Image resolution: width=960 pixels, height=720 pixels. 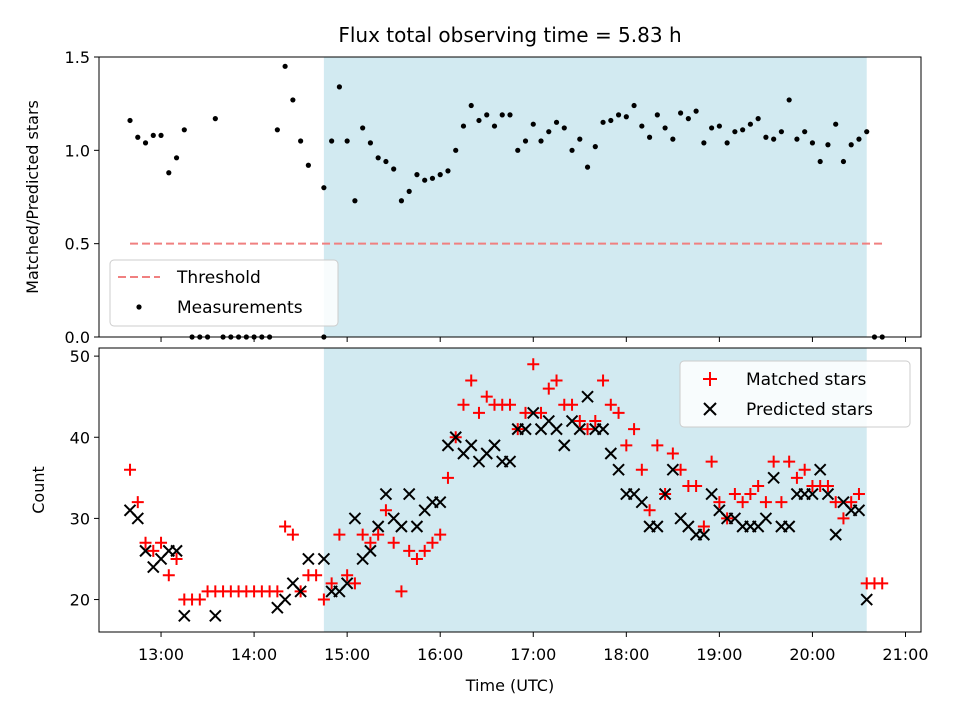 I want to click on legend-threshold-label: Threshold, so click(x=218, y=278).